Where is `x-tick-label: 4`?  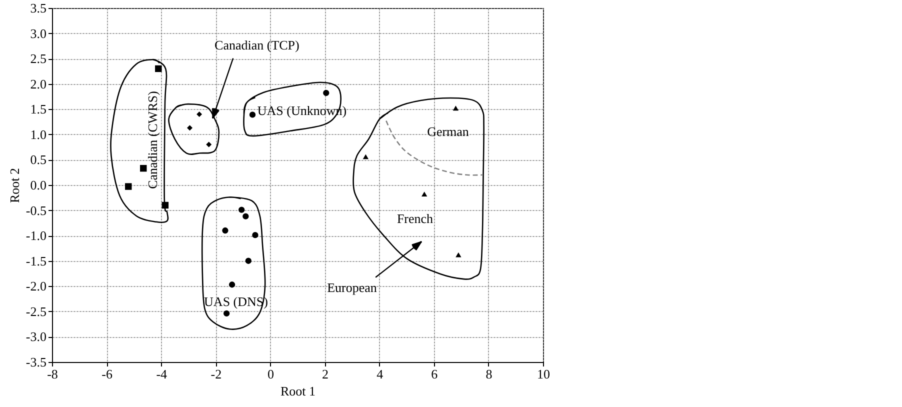 x-tick-label: 4 is located at coordinates (380, 374).